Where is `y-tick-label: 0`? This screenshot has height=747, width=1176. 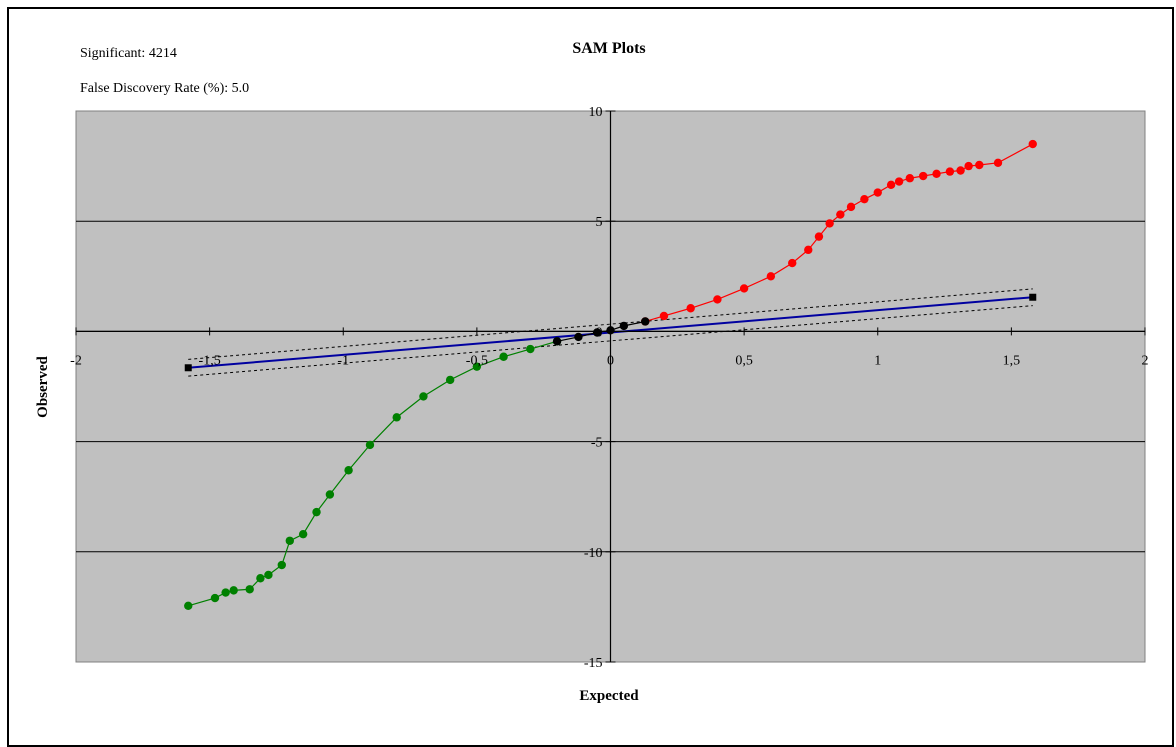
y-tick-label: 0 is located at coordinates (599, 332).